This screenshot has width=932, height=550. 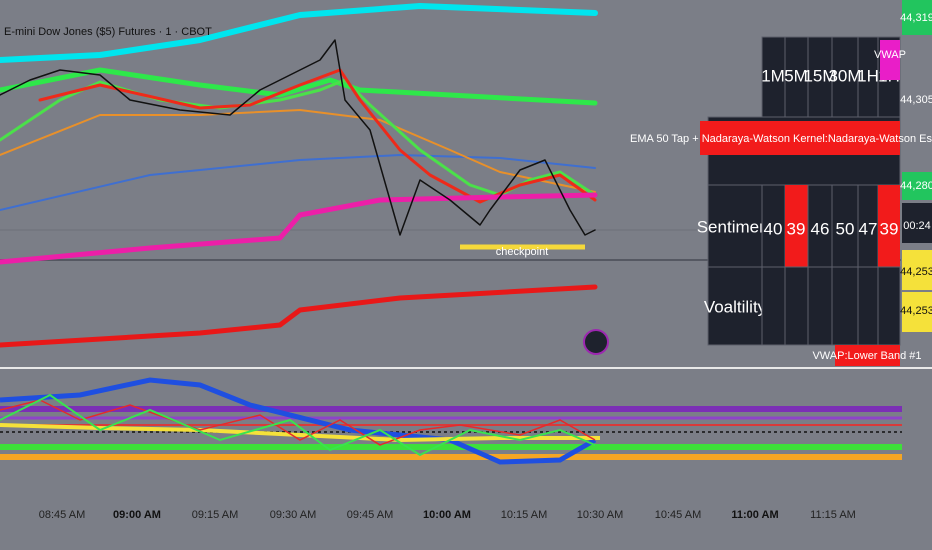 I want to click on price-label: 44,319, so click(x=916, y=18).